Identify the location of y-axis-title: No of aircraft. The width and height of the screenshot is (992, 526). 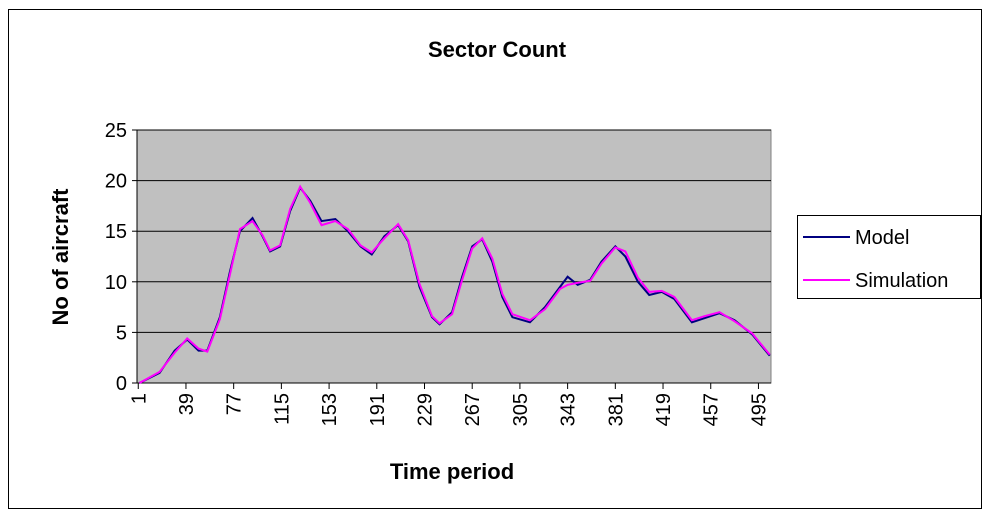
(60, 257).